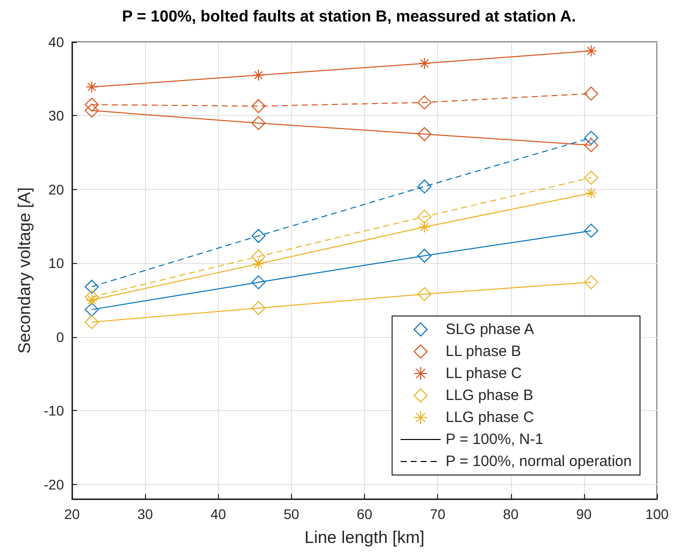  I want to click on x-tick-label: 20, so click(72, 514).